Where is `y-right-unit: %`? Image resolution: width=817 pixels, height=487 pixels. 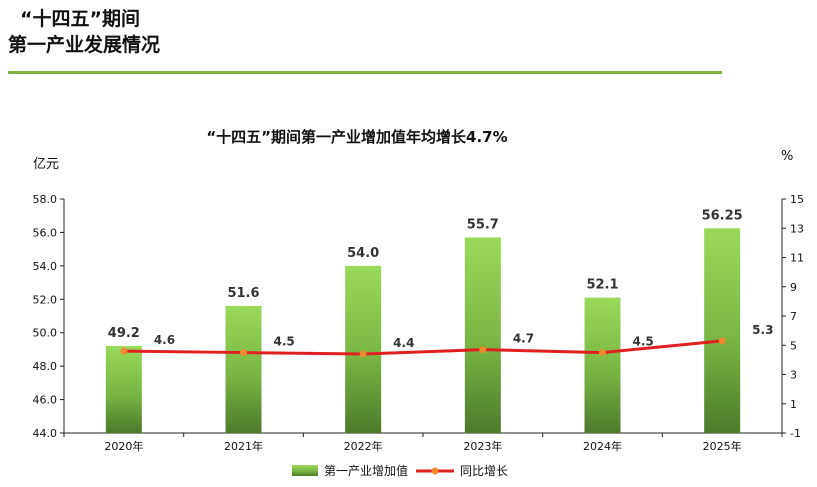
y-right-unit: % is located at coordinates (787, 156).